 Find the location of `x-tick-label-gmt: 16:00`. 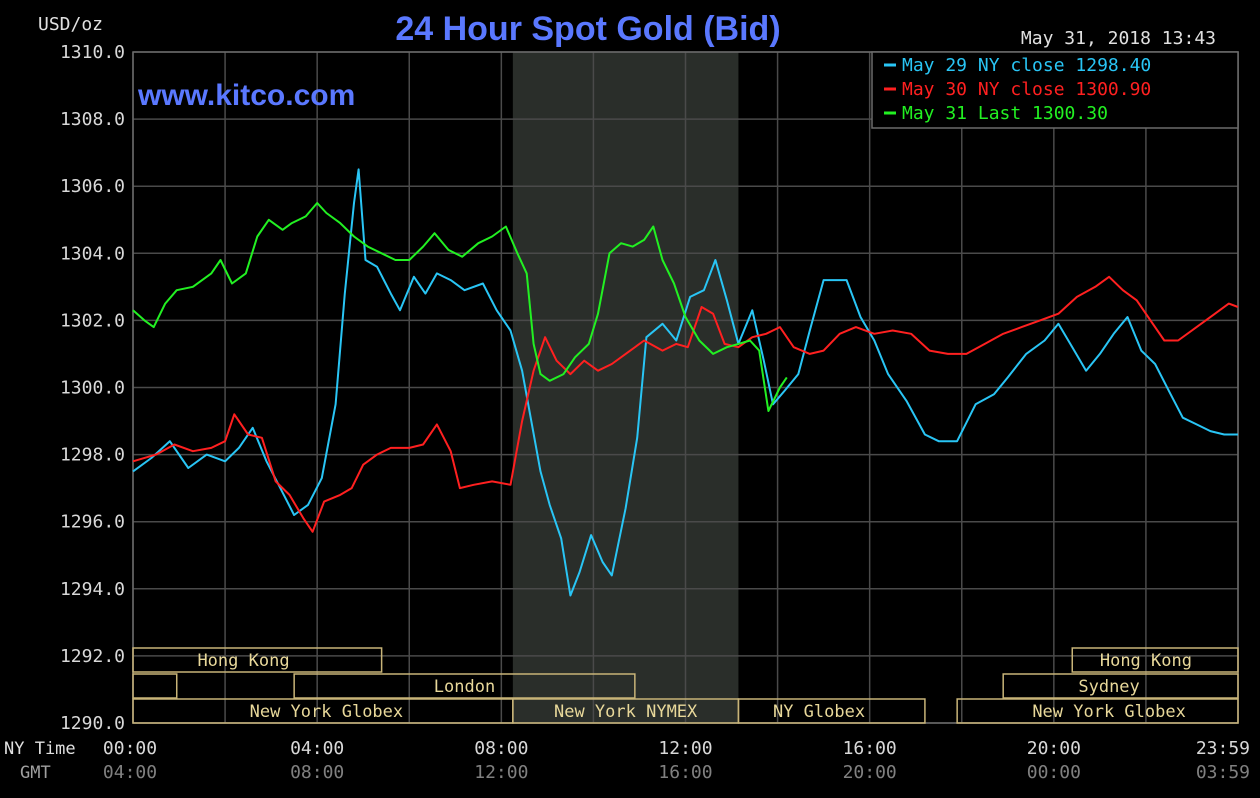

x-tick-label-gmt: 16:00 is located at coordinates (685, 772).